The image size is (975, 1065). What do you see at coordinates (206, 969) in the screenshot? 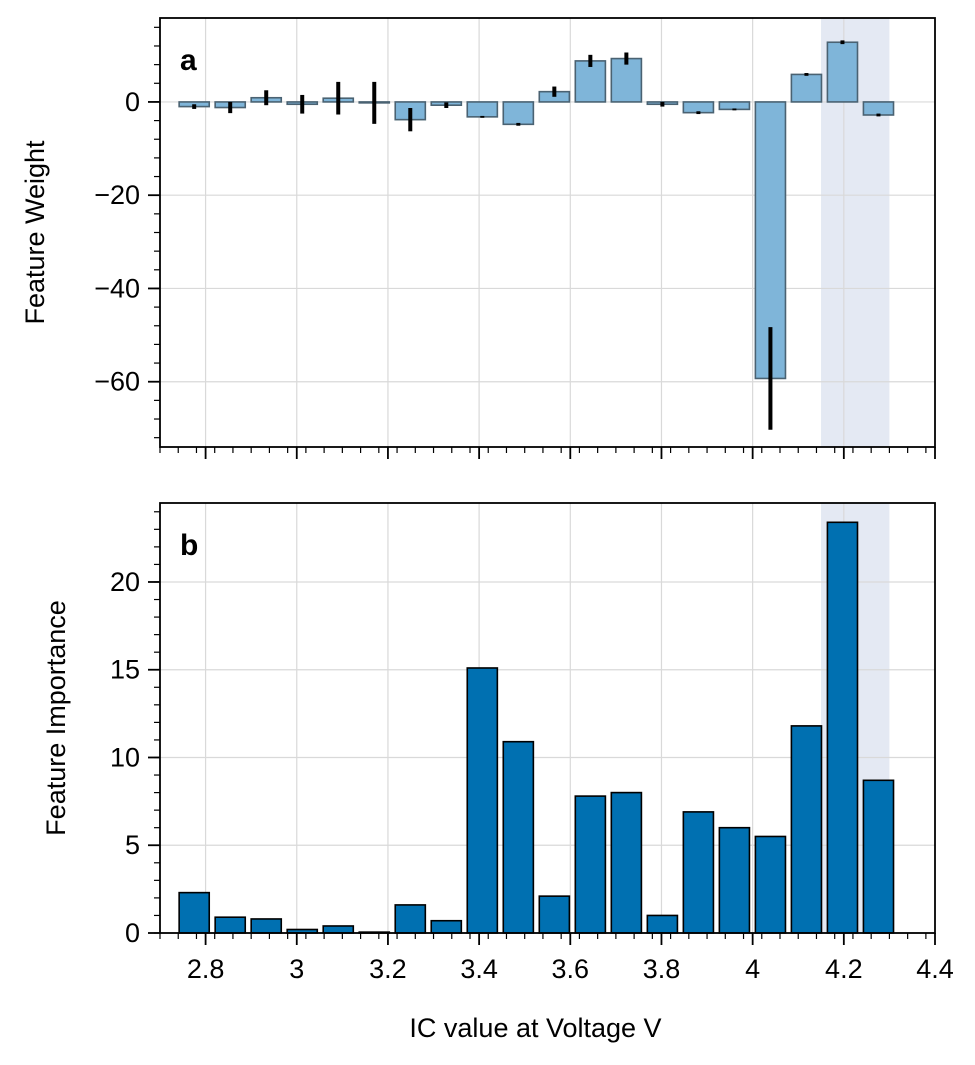
I see `x-tick-label: 2.8` at bounding box center [206, 969].